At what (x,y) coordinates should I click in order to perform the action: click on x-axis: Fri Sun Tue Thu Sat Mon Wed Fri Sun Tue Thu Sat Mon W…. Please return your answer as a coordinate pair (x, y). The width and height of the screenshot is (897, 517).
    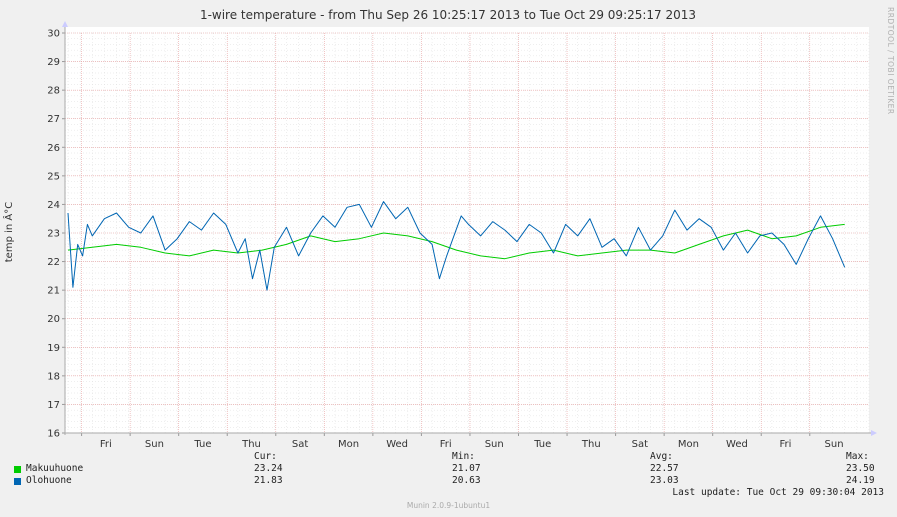
    Looking at the image, I should click on (462, 441).